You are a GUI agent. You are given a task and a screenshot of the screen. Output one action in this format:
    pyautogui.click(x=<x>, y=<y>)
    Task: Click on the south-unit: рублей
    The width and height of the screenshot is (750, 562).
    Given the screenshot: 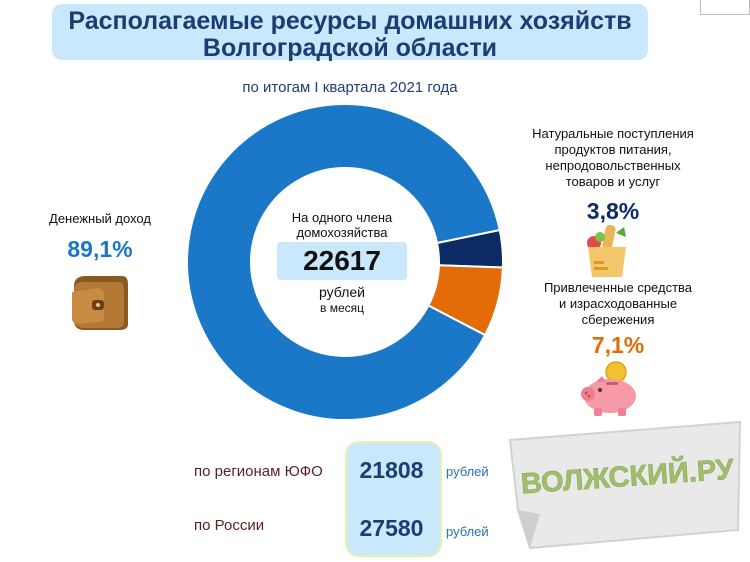 What is the action you would take?
    pyautogui.click(x=467, y=471)
    